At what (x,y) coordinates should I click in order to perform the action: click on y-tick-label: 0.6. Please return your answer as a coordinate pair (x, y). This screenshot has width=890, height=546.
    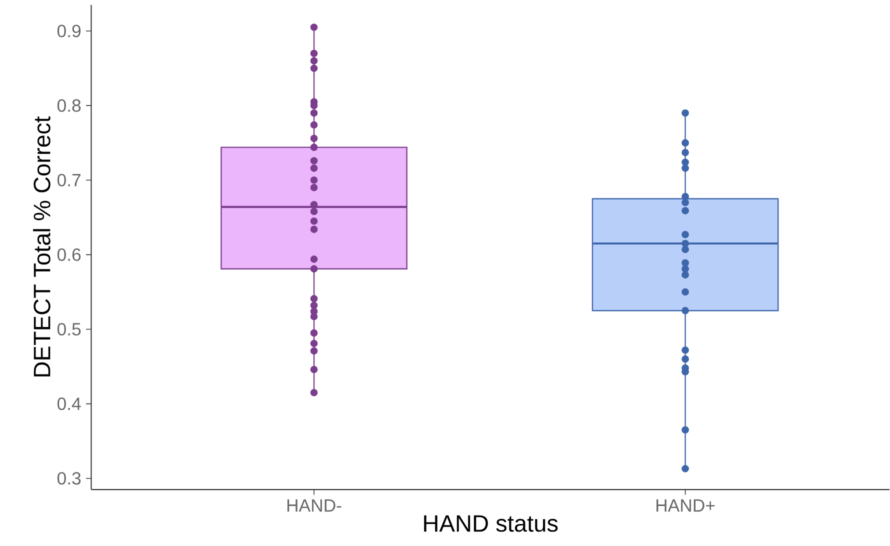
    Looking at the image, I should click on (69, 255).